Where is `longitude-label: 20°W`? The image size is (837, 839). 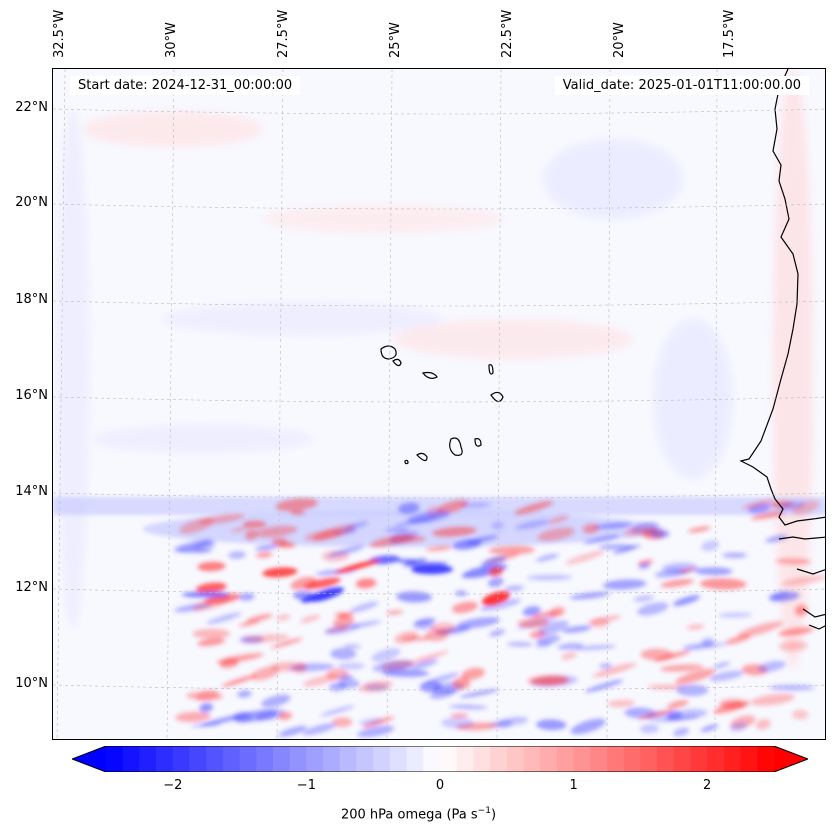 longitude-label: 20°W is located at coordinates (619, 40).